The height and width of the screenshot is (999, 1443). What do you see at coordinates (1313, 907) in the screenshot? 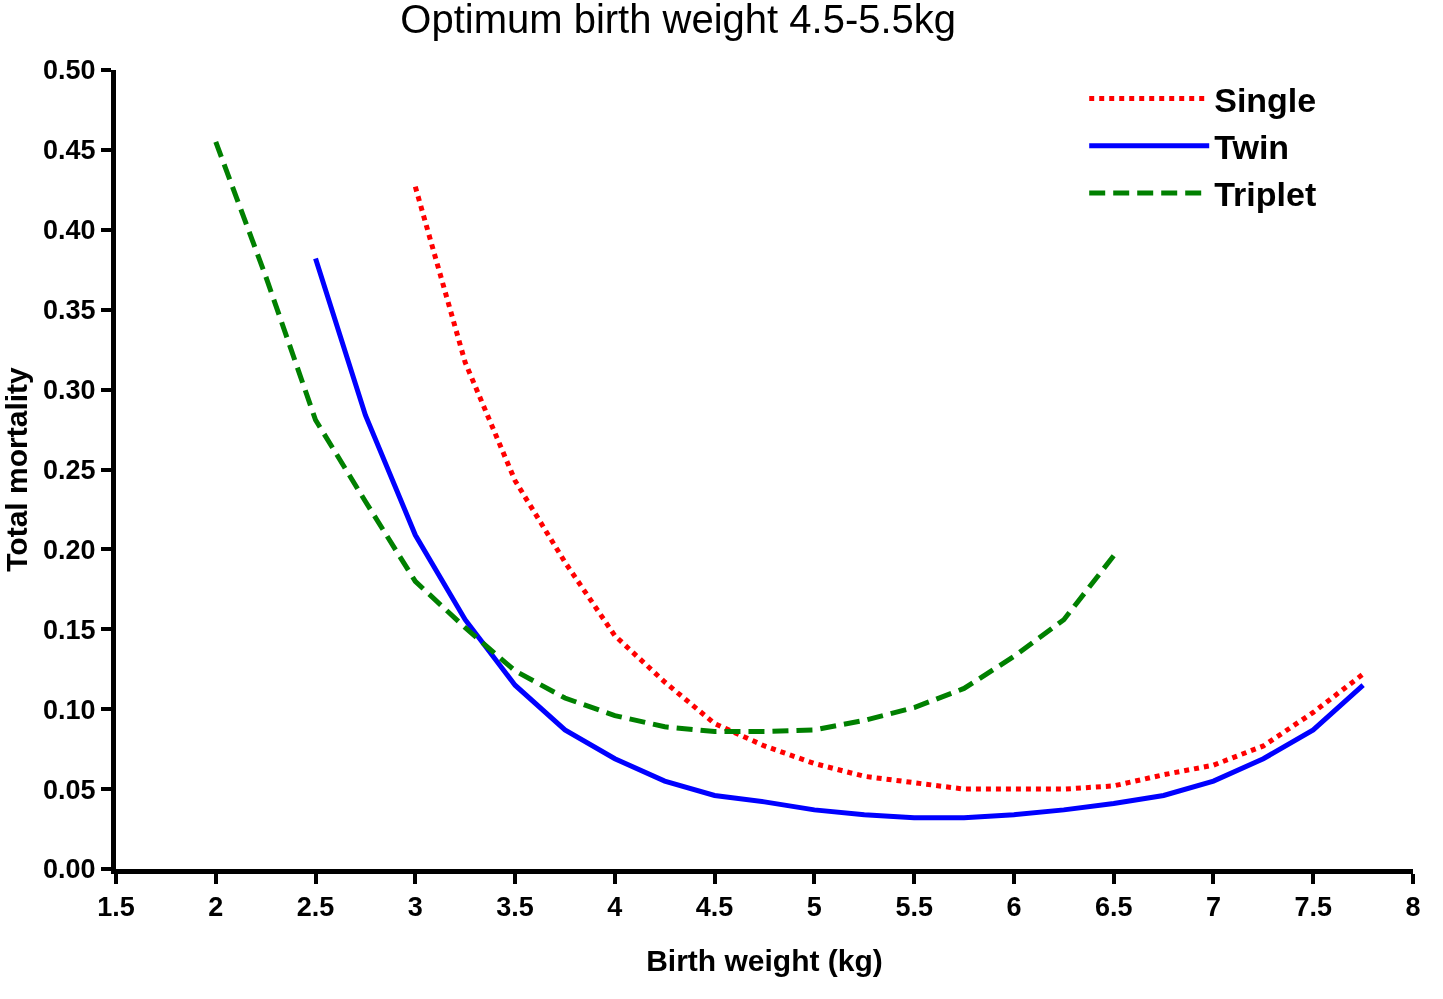
I see `x-tick-label: 7.5` at bounding box center [1313, 907].